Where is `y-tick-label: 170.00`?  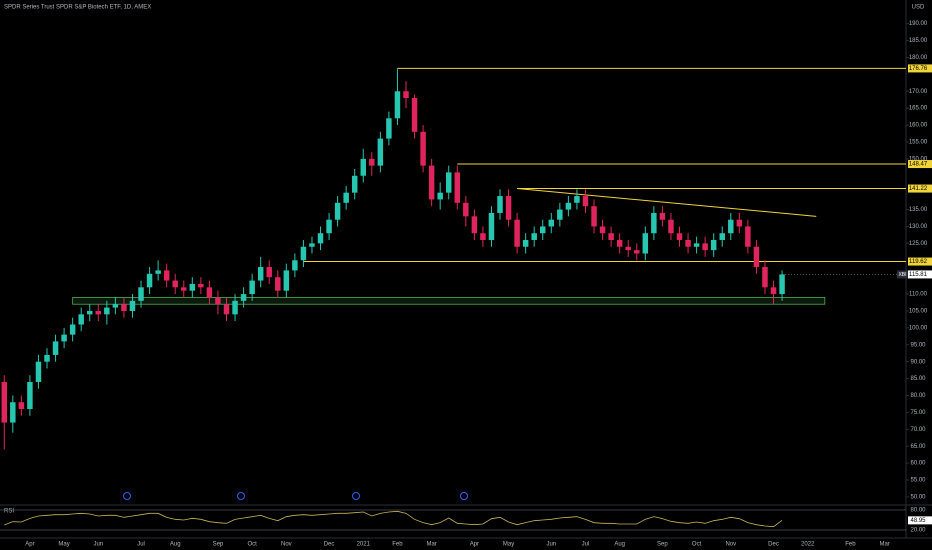 y-tick-label: 170.00 is located at coordinates (918, 92).